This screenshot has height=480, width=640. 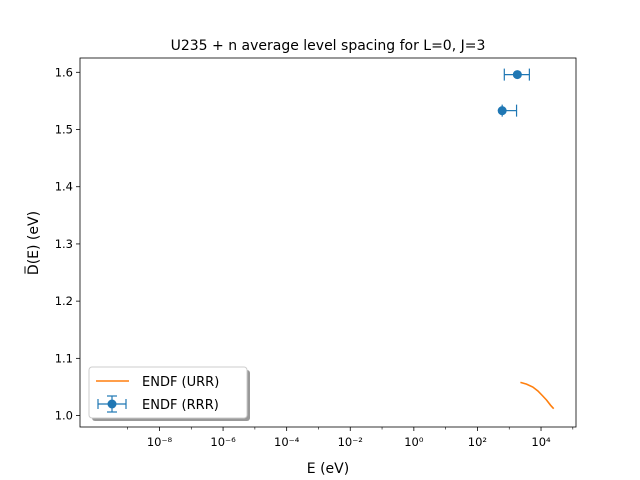 What do you see at coordinates (477, 442) in the screenshot?
I see `x-tick-label: 10²` at bounding box center [477, 442].